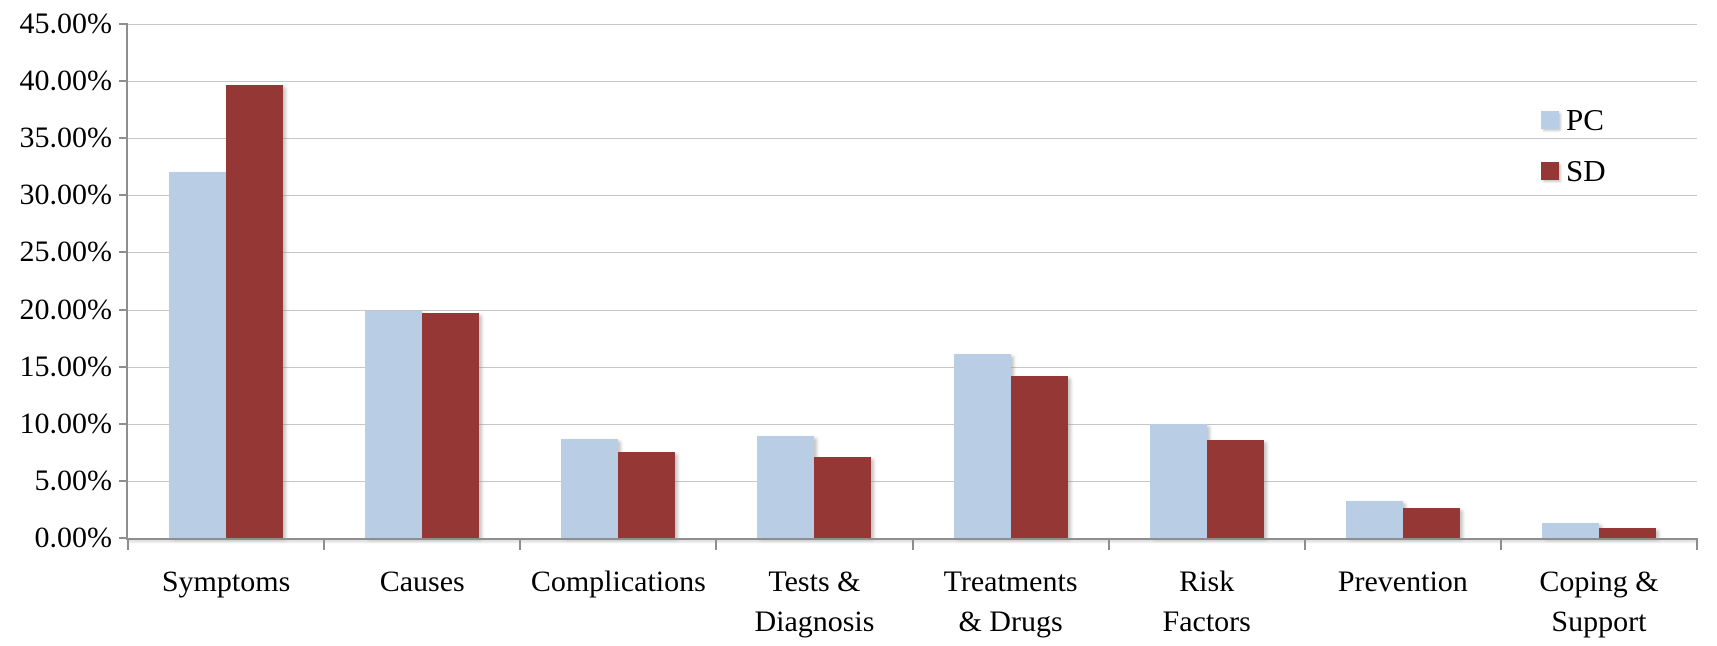  What do you see at coordinates (1550, 120) in the screenshot?
I see `legend-swatch-pc-icon` at bounding box center [1550, 120].